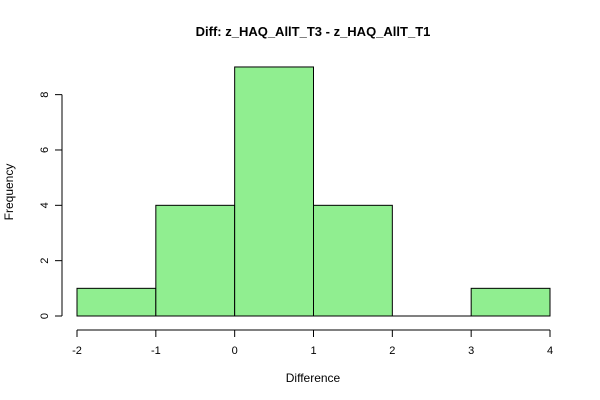 The width and height of the screenshot is (600, 400). I want to click on x-axis-label: Difference, so click(313, 378).